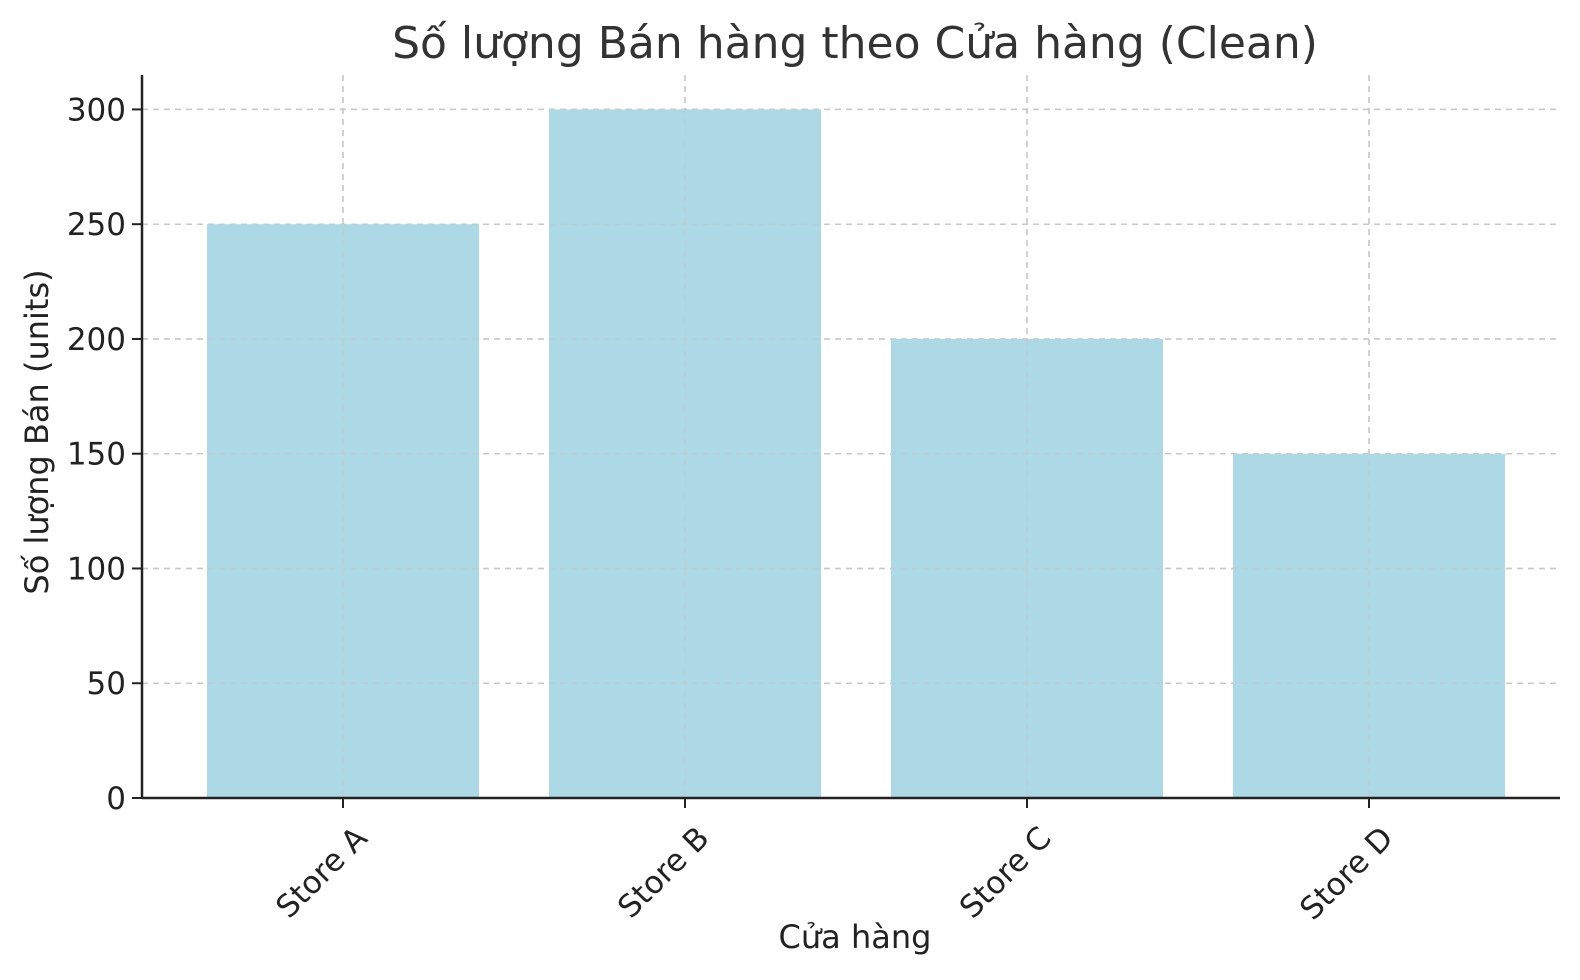 Image resolution: width=1580 pixels, height=980 pixels. I want to click on x-tick-label: Store D, so click(1346, 873).